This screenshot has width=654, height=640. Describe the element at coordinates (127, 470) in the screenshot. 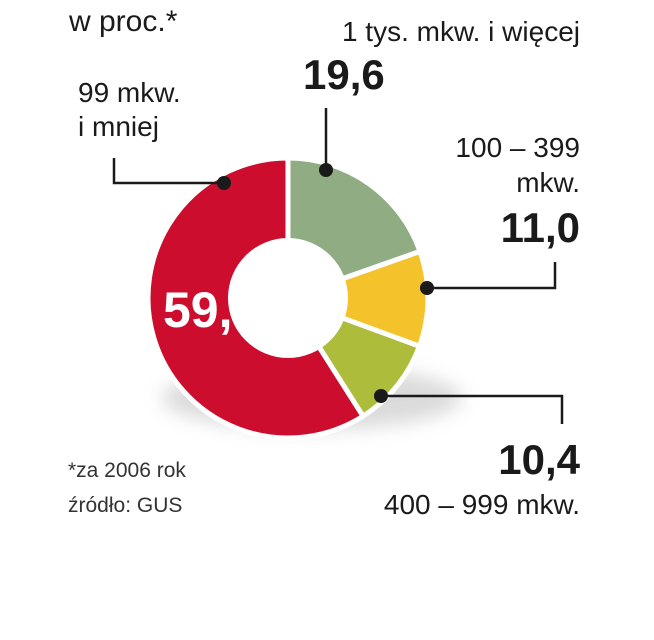

I see `footnote: *za 2006 rok` at that location.